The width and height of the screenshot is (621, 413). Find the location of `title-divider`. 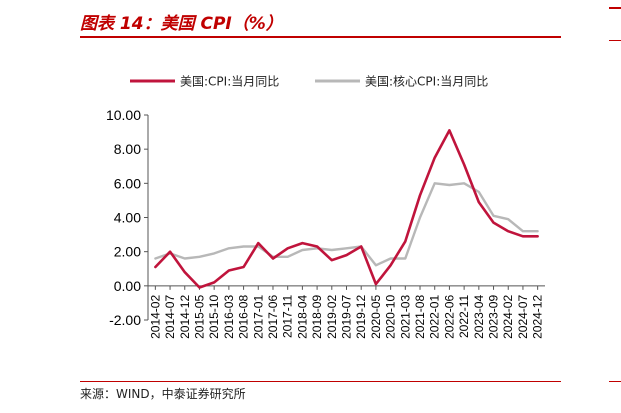

title-divider is located at coordinates (320, 37).